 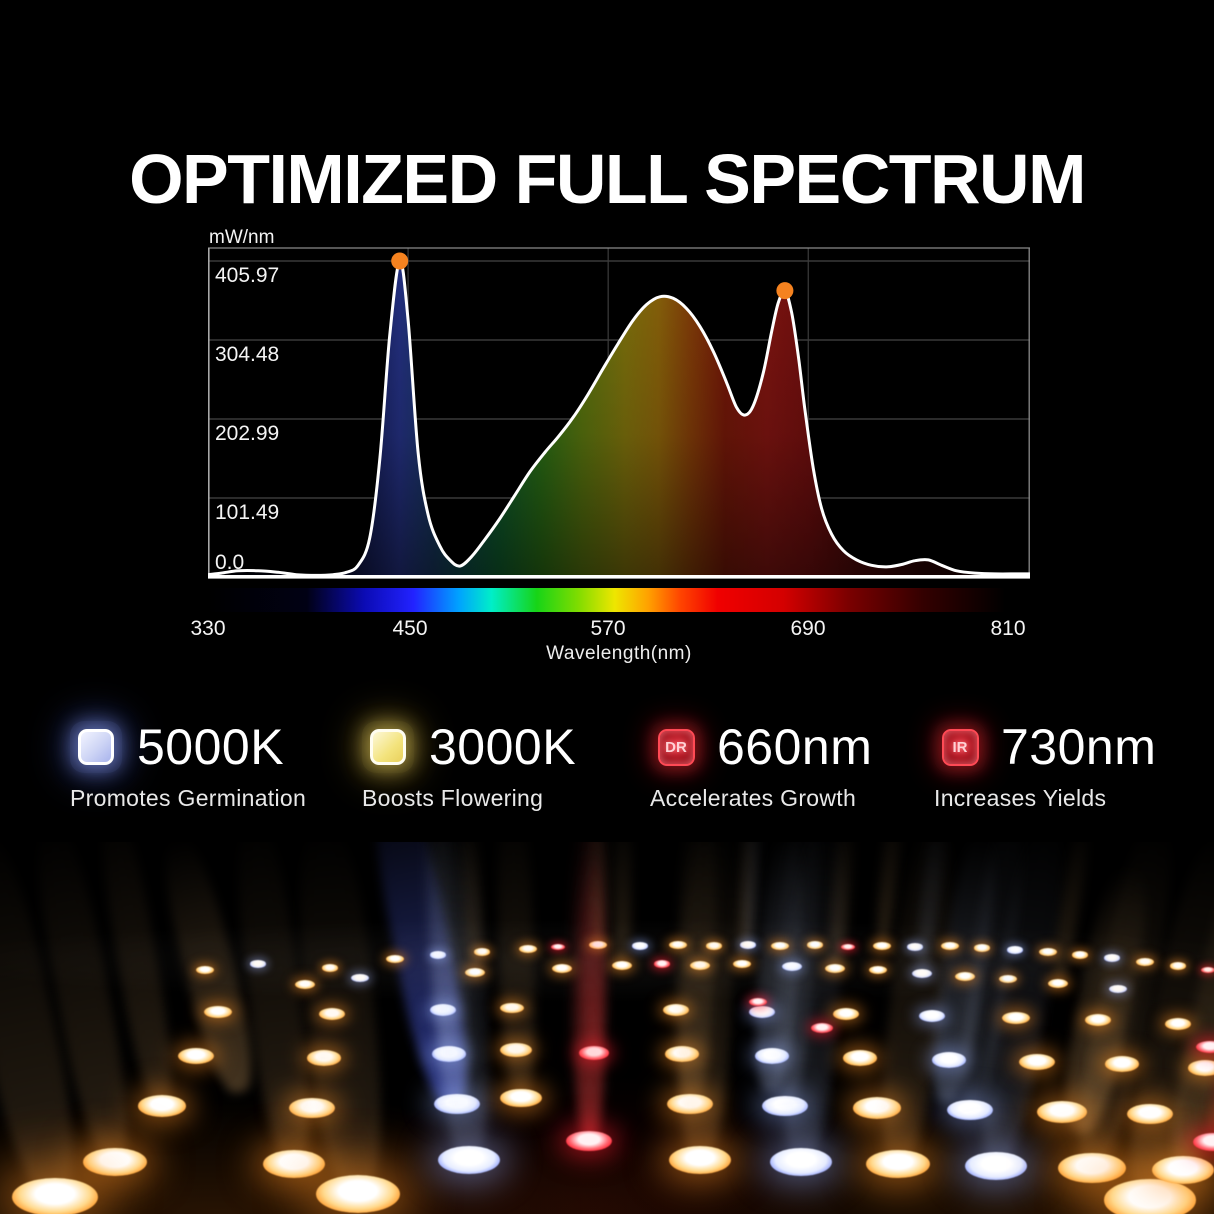 I want to click on led-chip-5000k-icon, so click(x=96, y=747).